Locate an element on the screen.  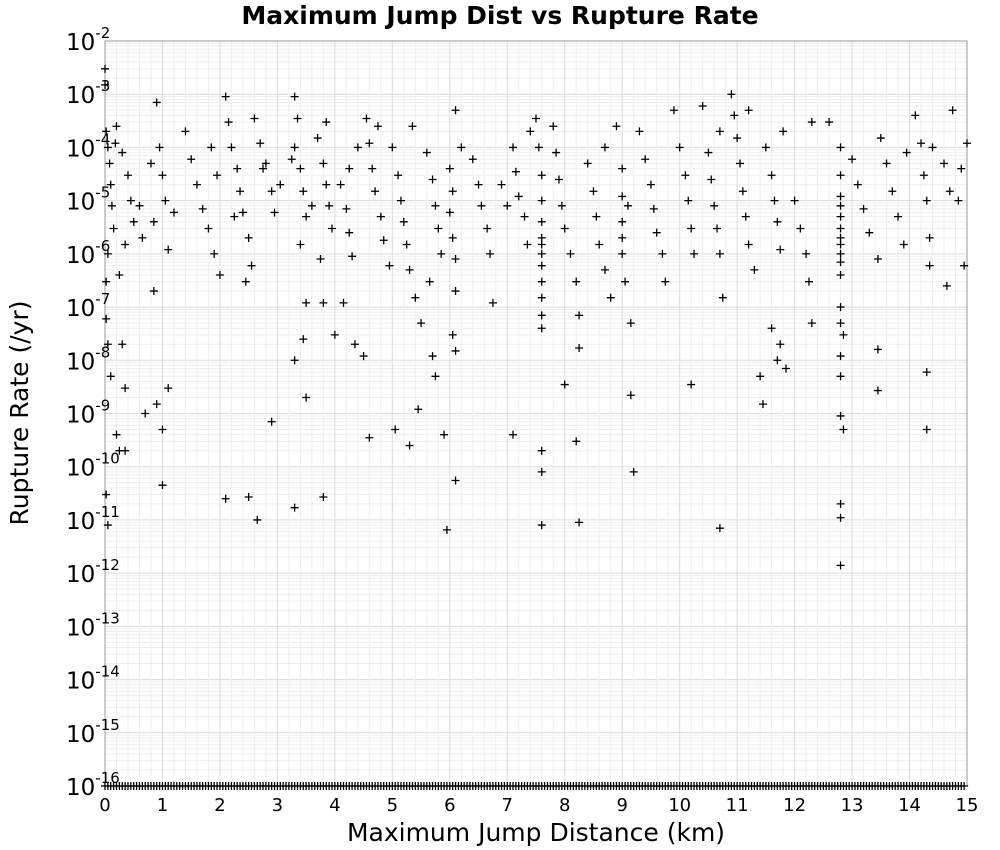
y-tick-label: 10⁻⁷ is located at coordinates (88, 306).